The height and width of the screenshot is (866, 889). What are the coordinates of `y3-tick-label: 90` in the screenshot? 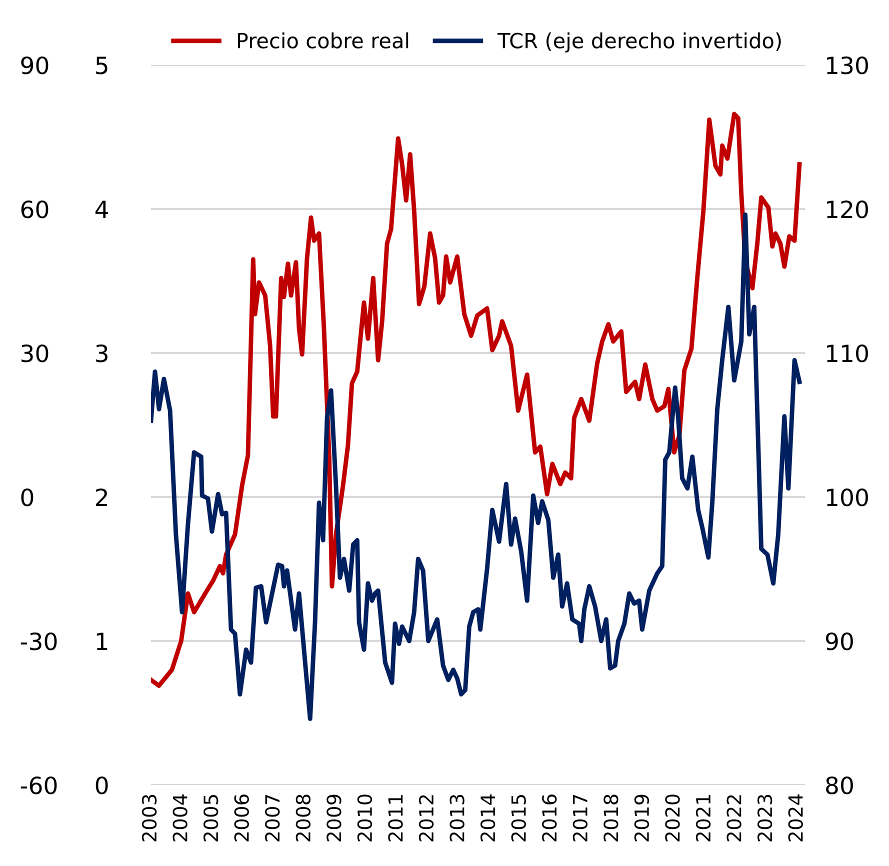 It's located at (34, 65).